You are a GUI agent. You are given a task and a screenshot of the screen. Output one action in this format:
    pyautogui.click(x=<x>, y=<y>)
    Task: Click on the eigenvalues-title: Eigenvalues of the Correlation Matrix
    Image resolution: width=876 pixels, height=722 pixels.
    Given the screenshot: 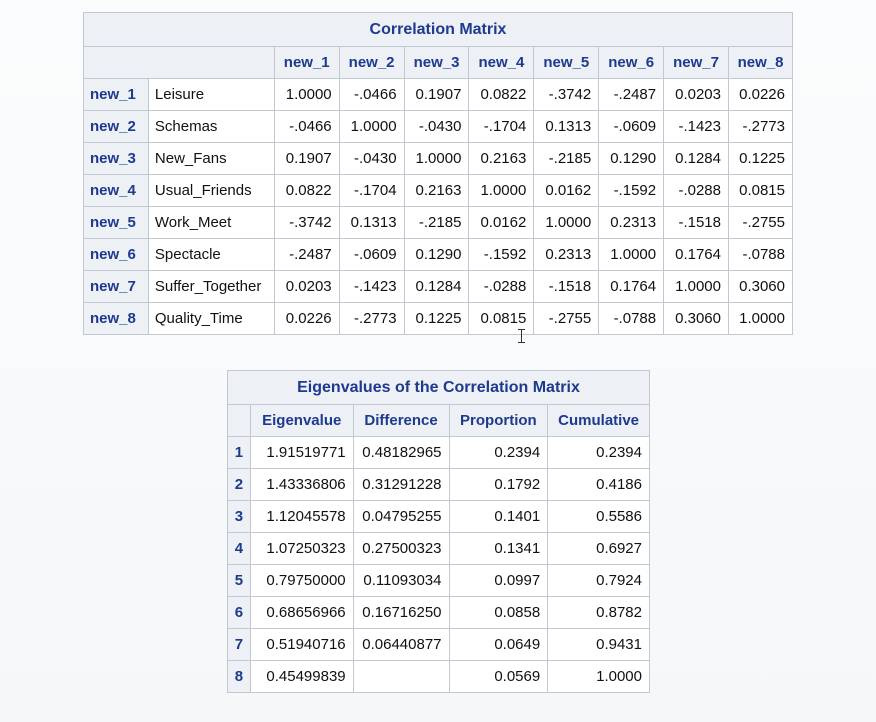 What is the action you would take?
    pyautogui.click(x=438, y=387)
    